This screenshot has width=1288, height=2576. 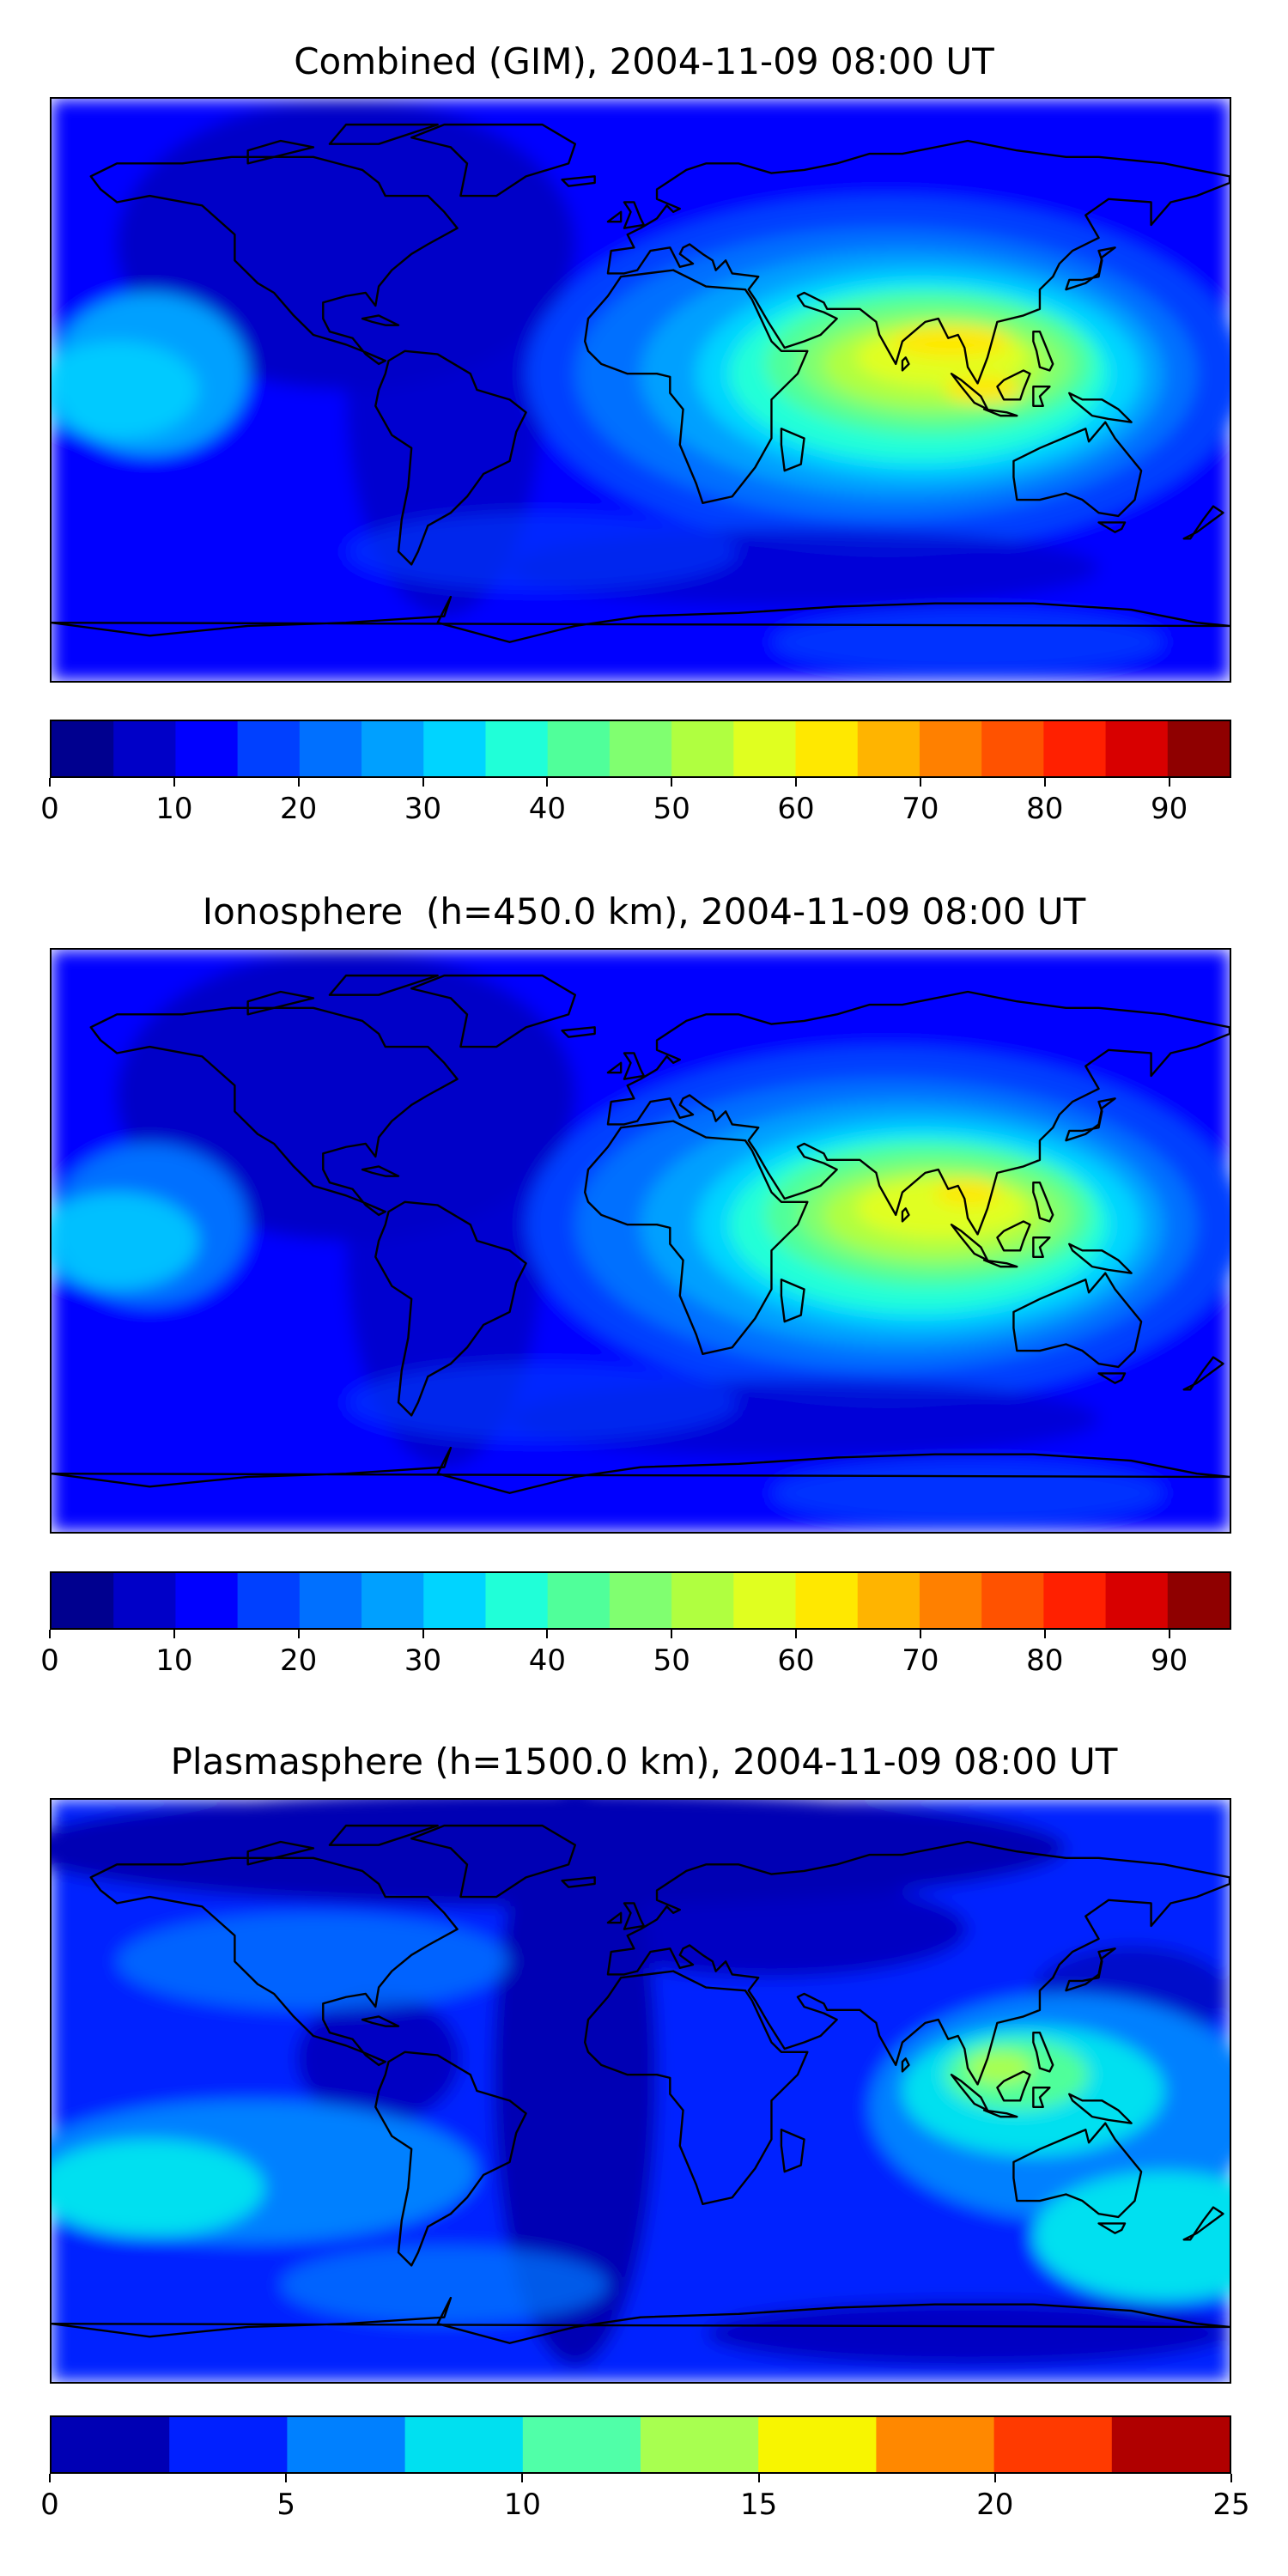 What do you see at coordinates (759, 2505) in the screenshot?
I see `colorbar-tick-label: 15` at bounding box center [759, 2505].